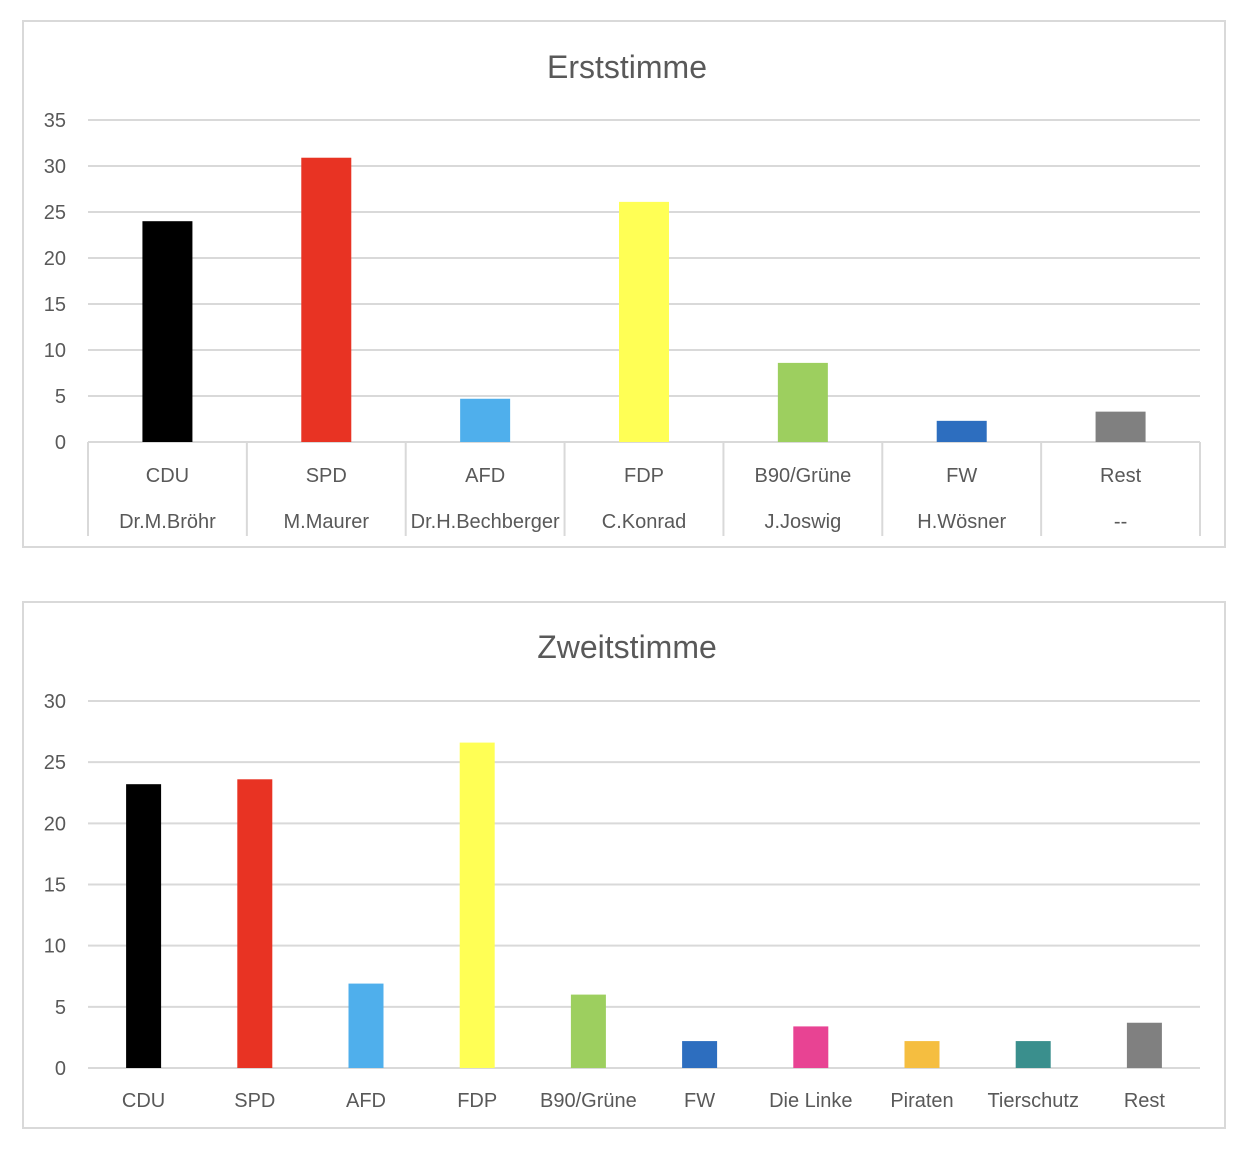 This screenshot has height=1156, width=1254. What do you see at coordinates (167, 522) in the screenshot?
I see `x-candidate-label: Dr.M.Bröhr` at bounding box center [167, 522].